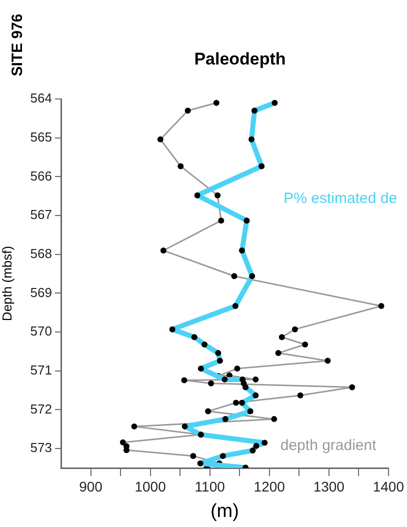  What do you see at coordinates (41, 214) in the screenshot?
I see `y-tick-label: 567` at bounding box center [41, 214].